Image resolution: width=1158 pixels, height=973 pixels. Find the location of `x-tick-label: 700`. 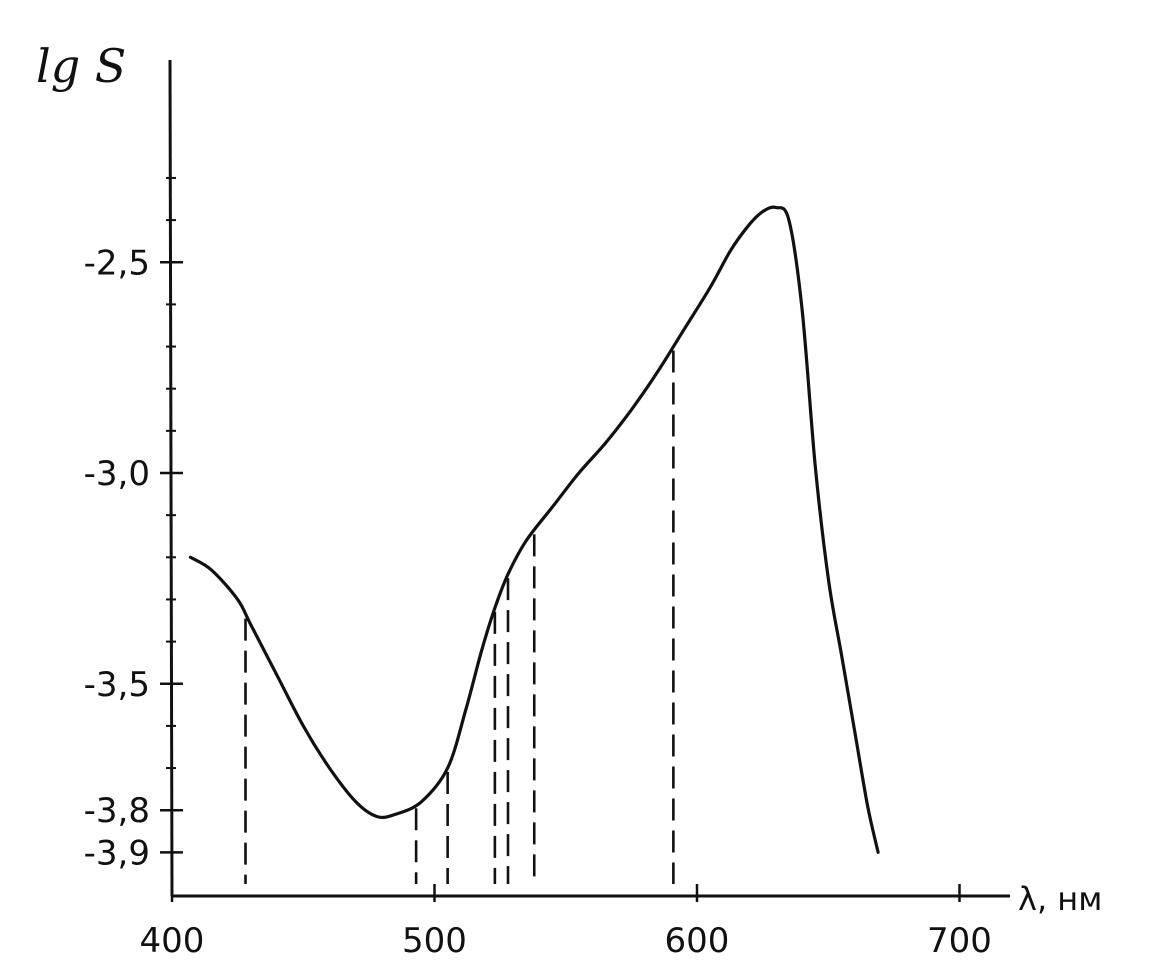

x-tick-label: 700 is located at coordinates (959, 941).